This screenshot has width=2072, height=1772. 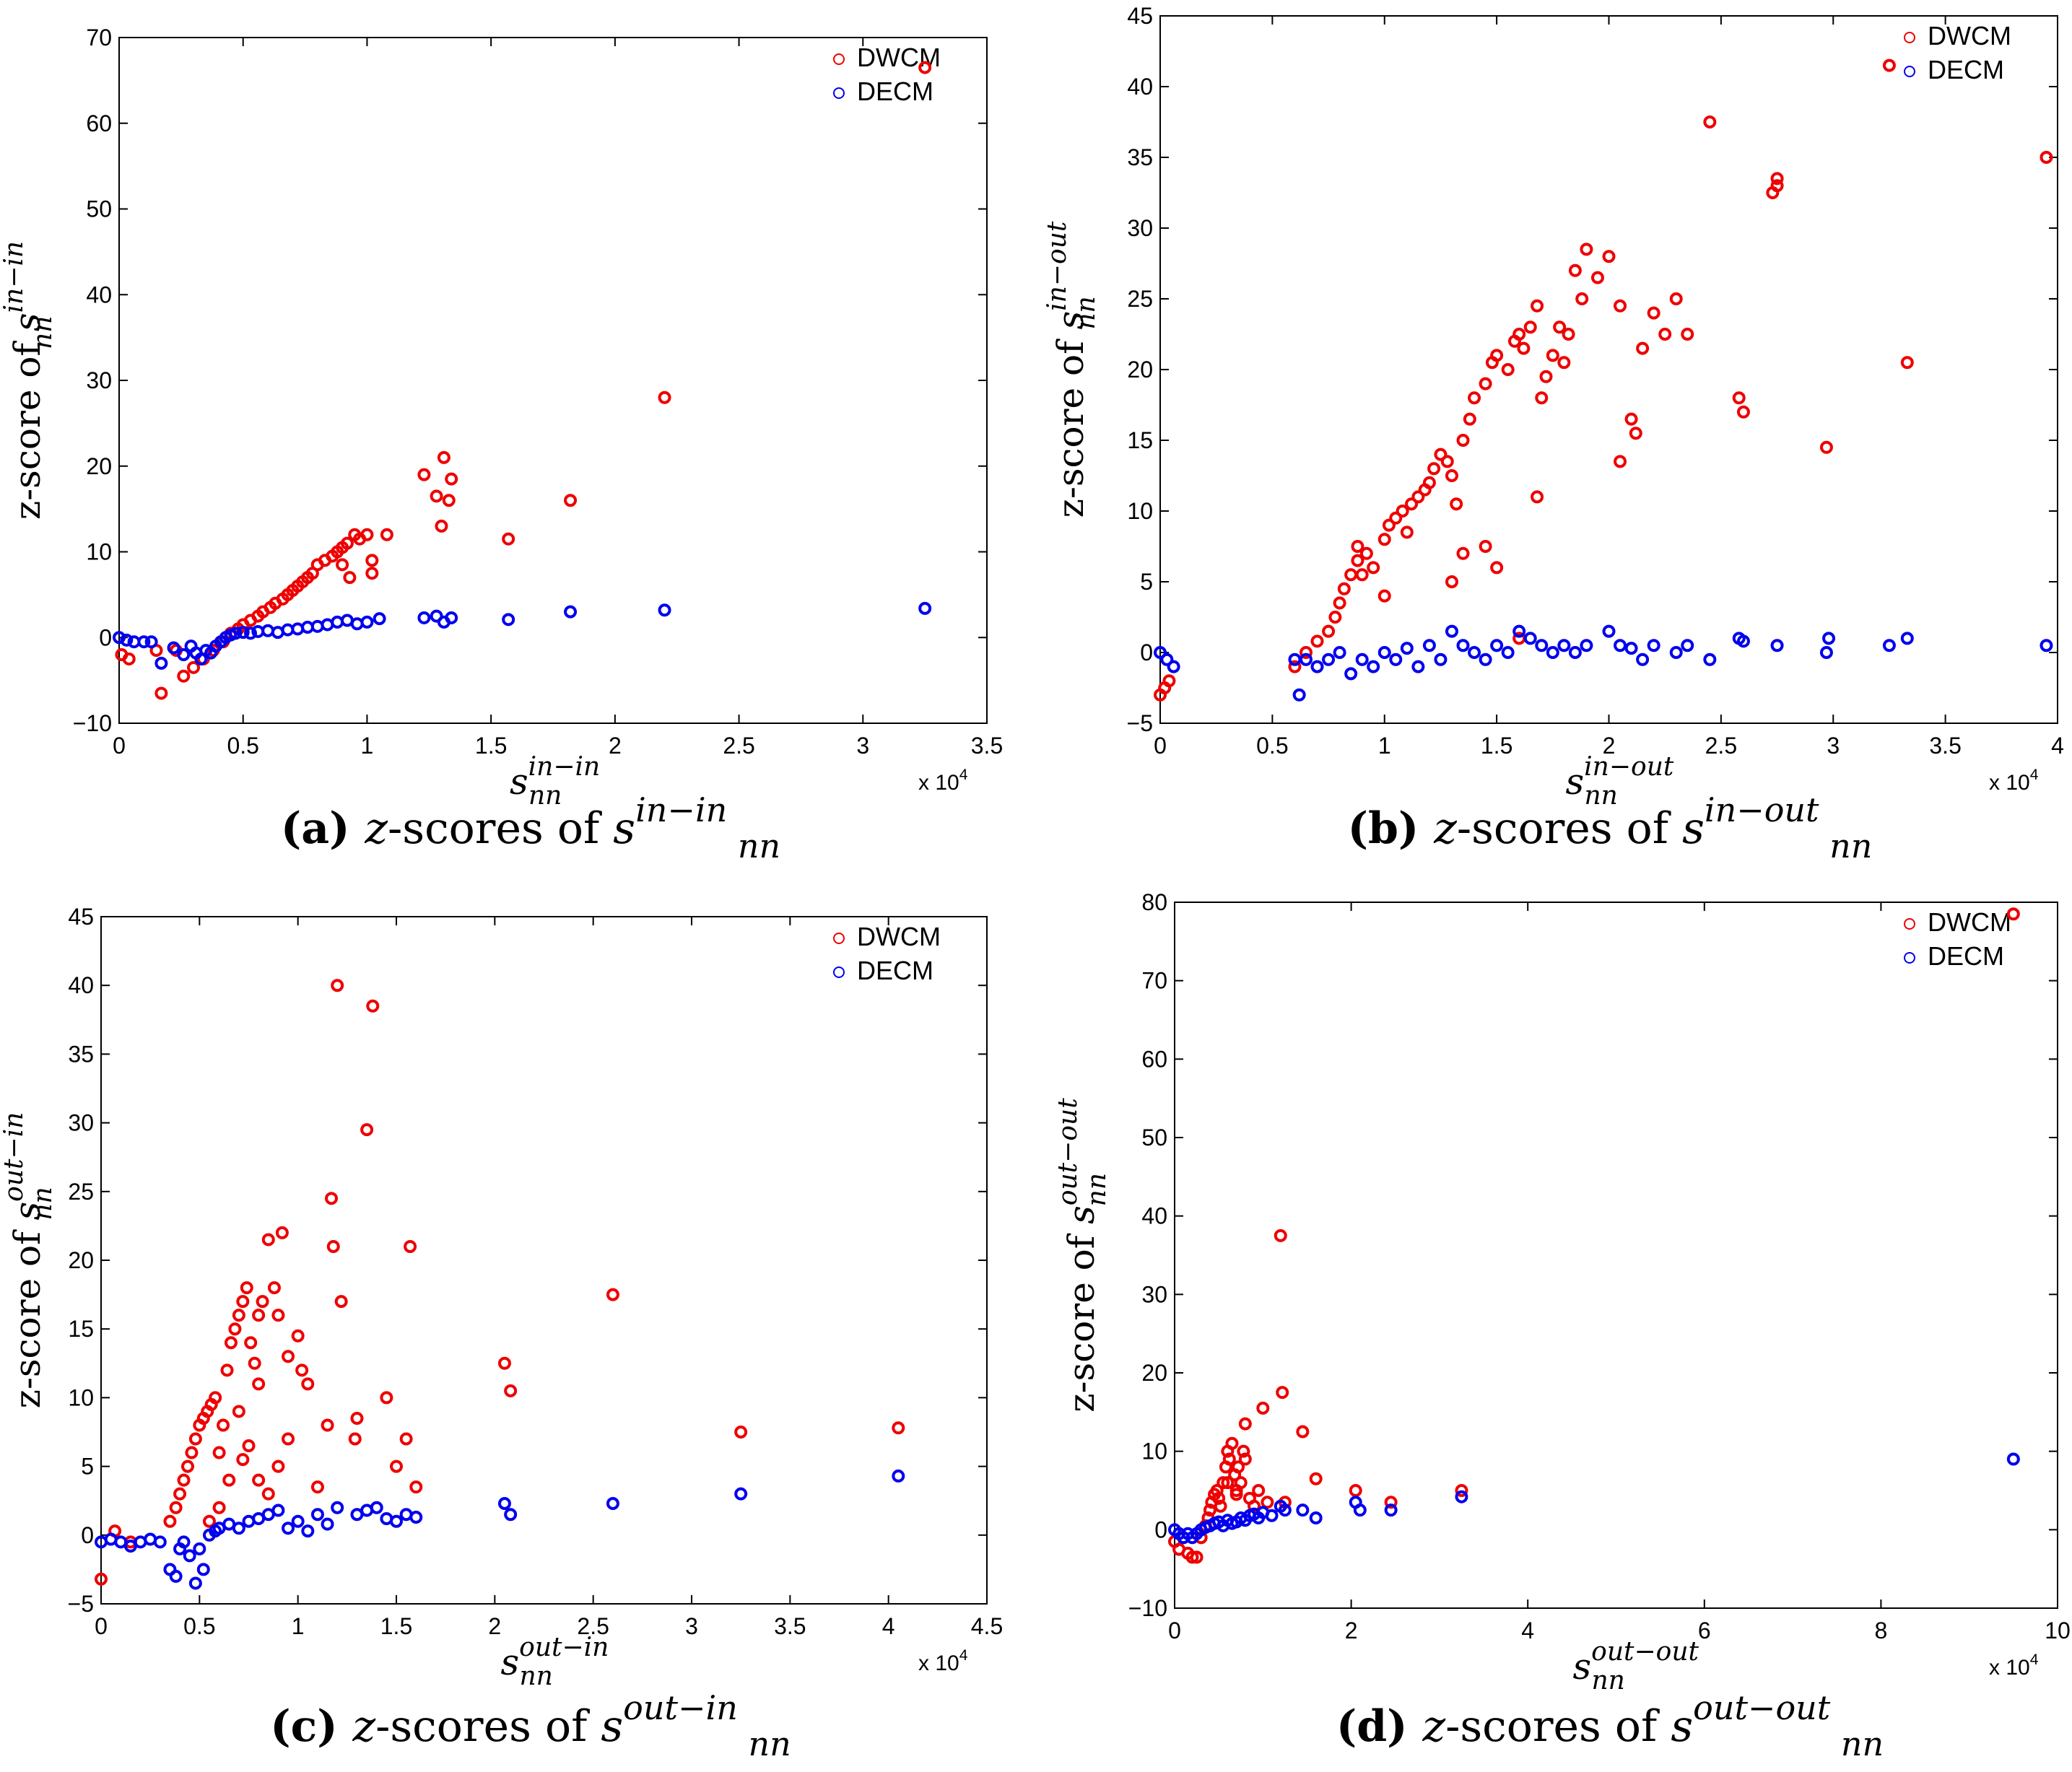 I want to click on x-tick-label: 1, so click(x=298, y=1626).